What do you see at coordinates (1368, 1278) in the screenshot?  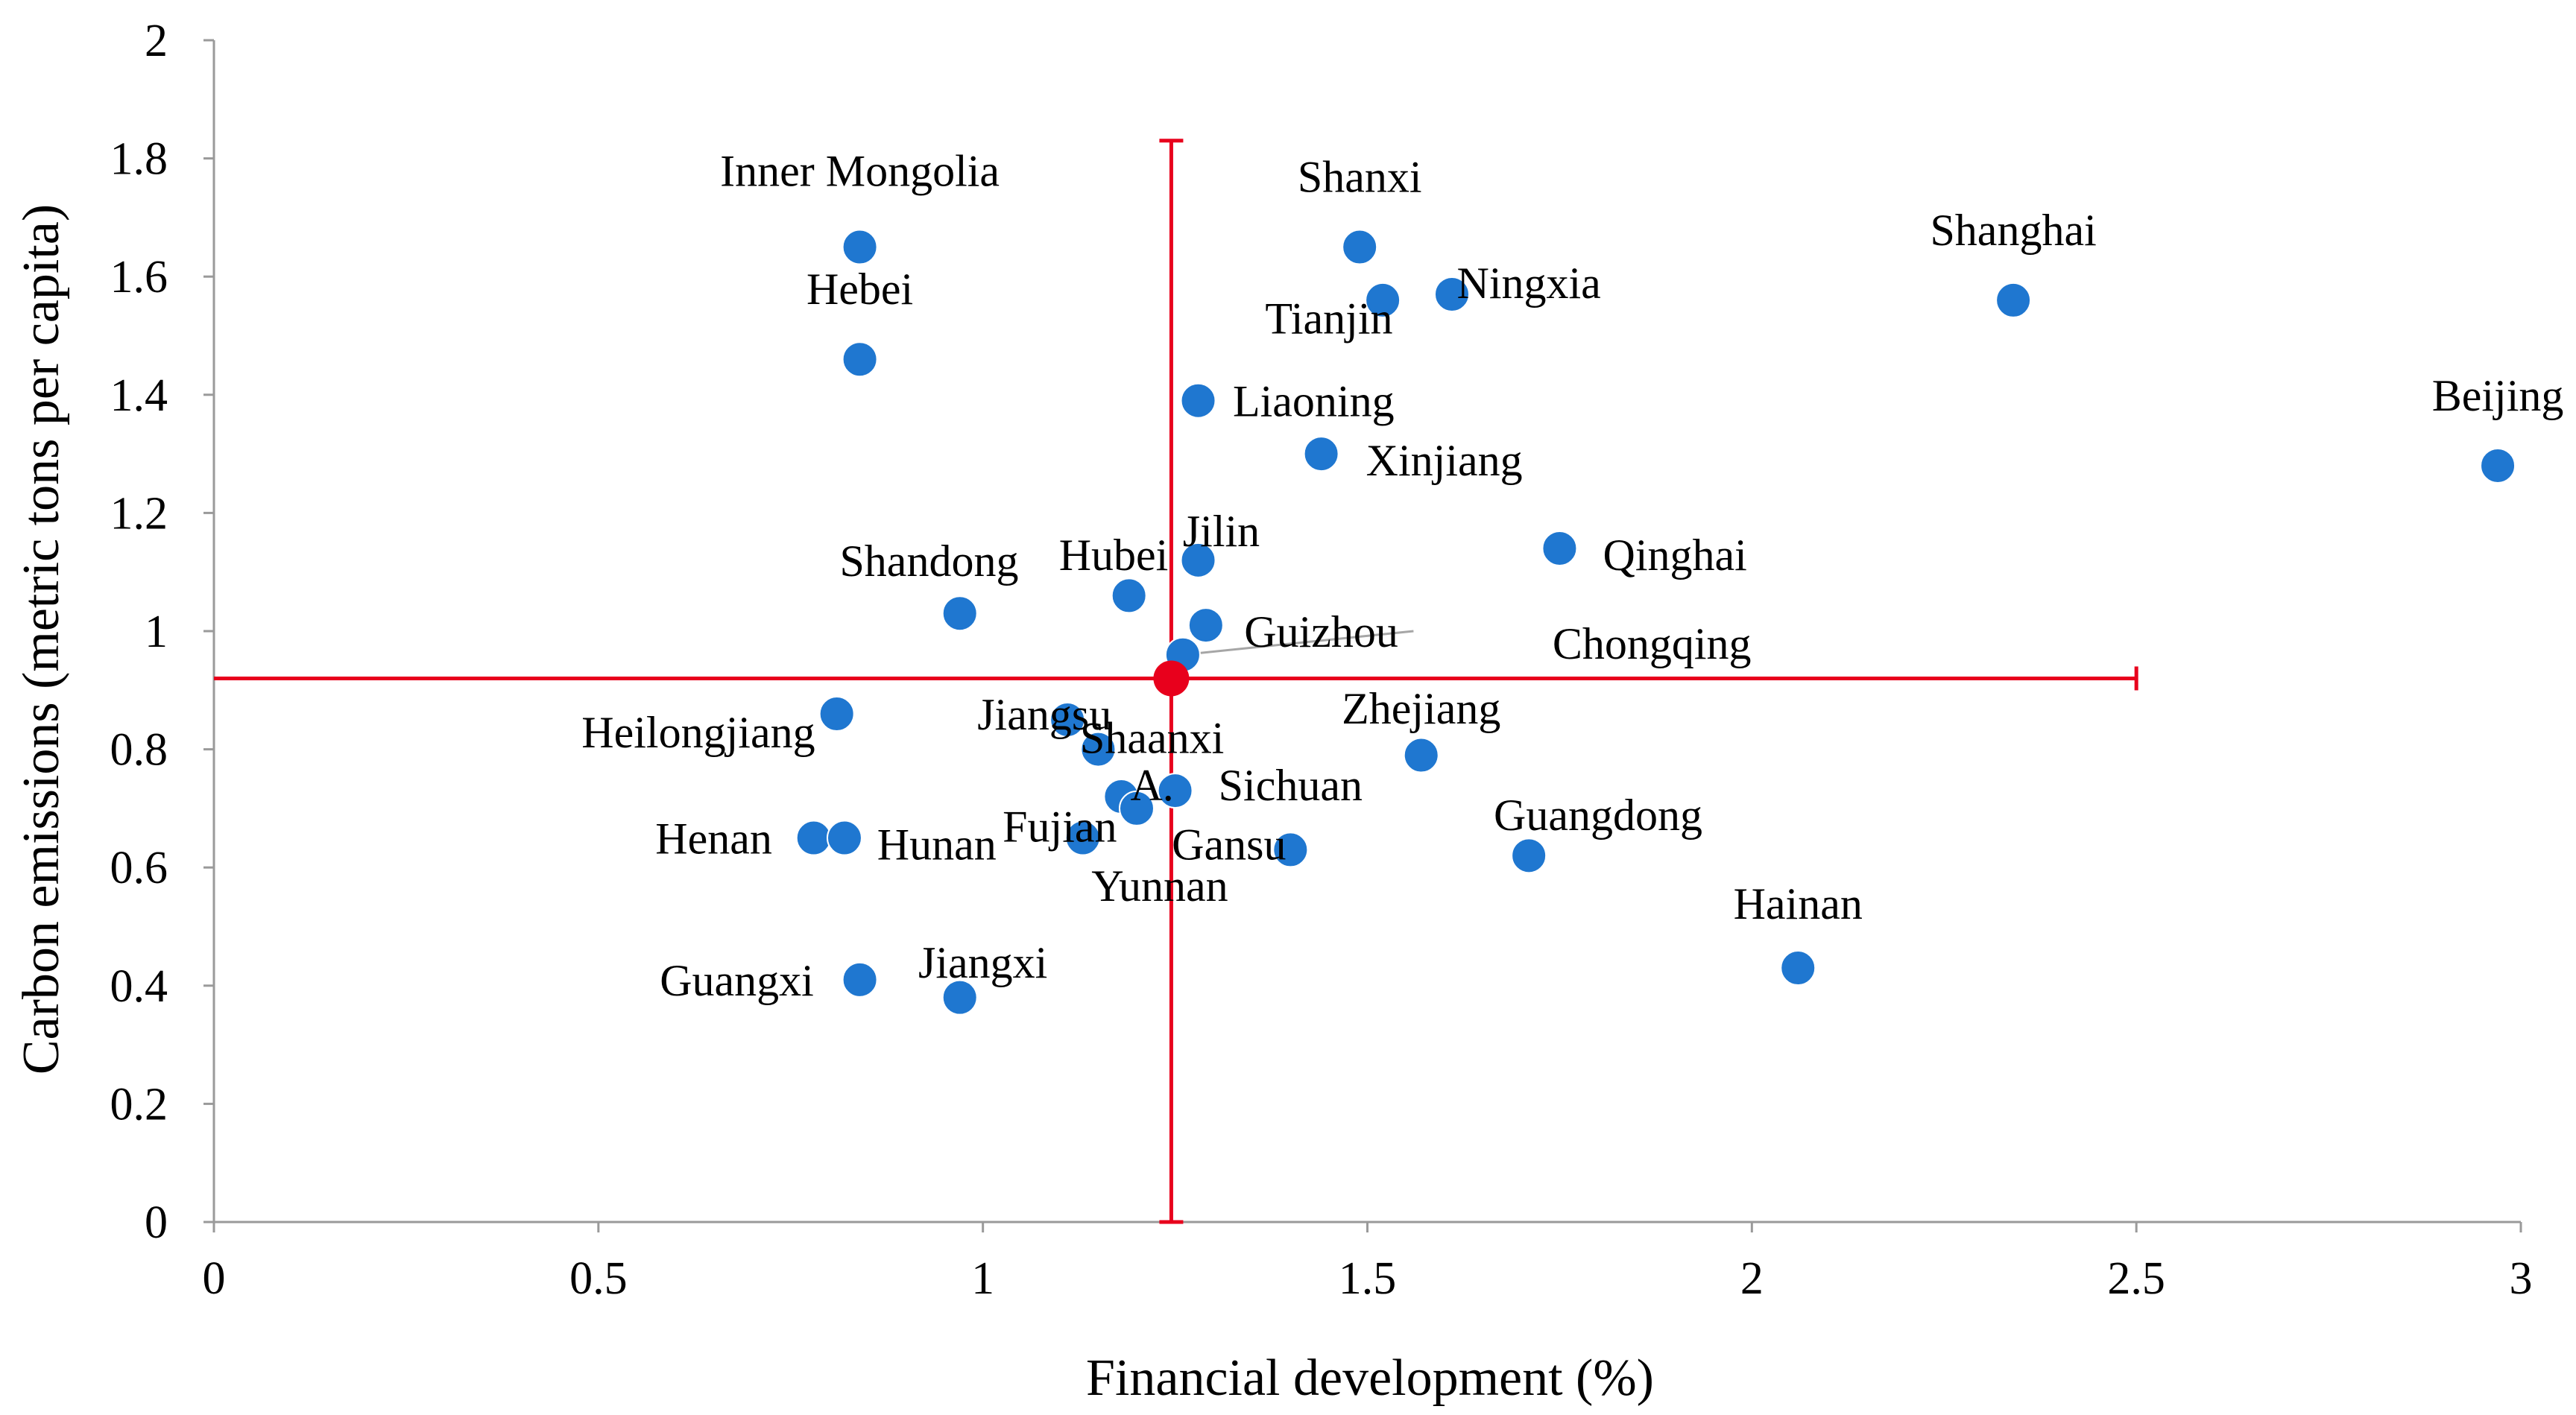 I see `x-tick-label: 1.5` at bounding box center [1368, 1278].